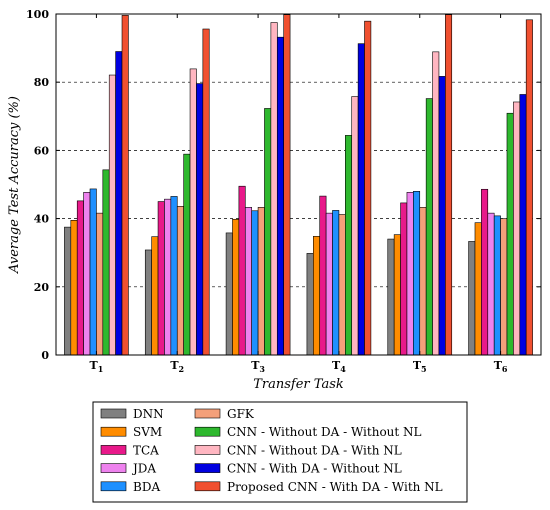  I want to click on legend-label: JDA, so click(143, 469).